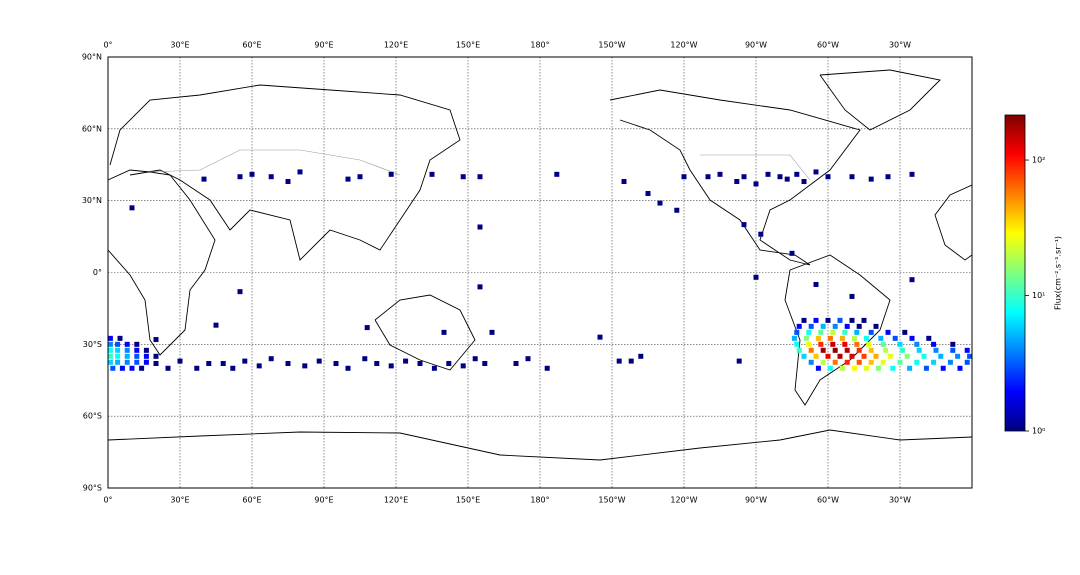 This screenshot has width=1080, height=575. Describe the element at coordinates (92, 416) in the screenshot. I see `y-tick-label: 60°S` at that location.